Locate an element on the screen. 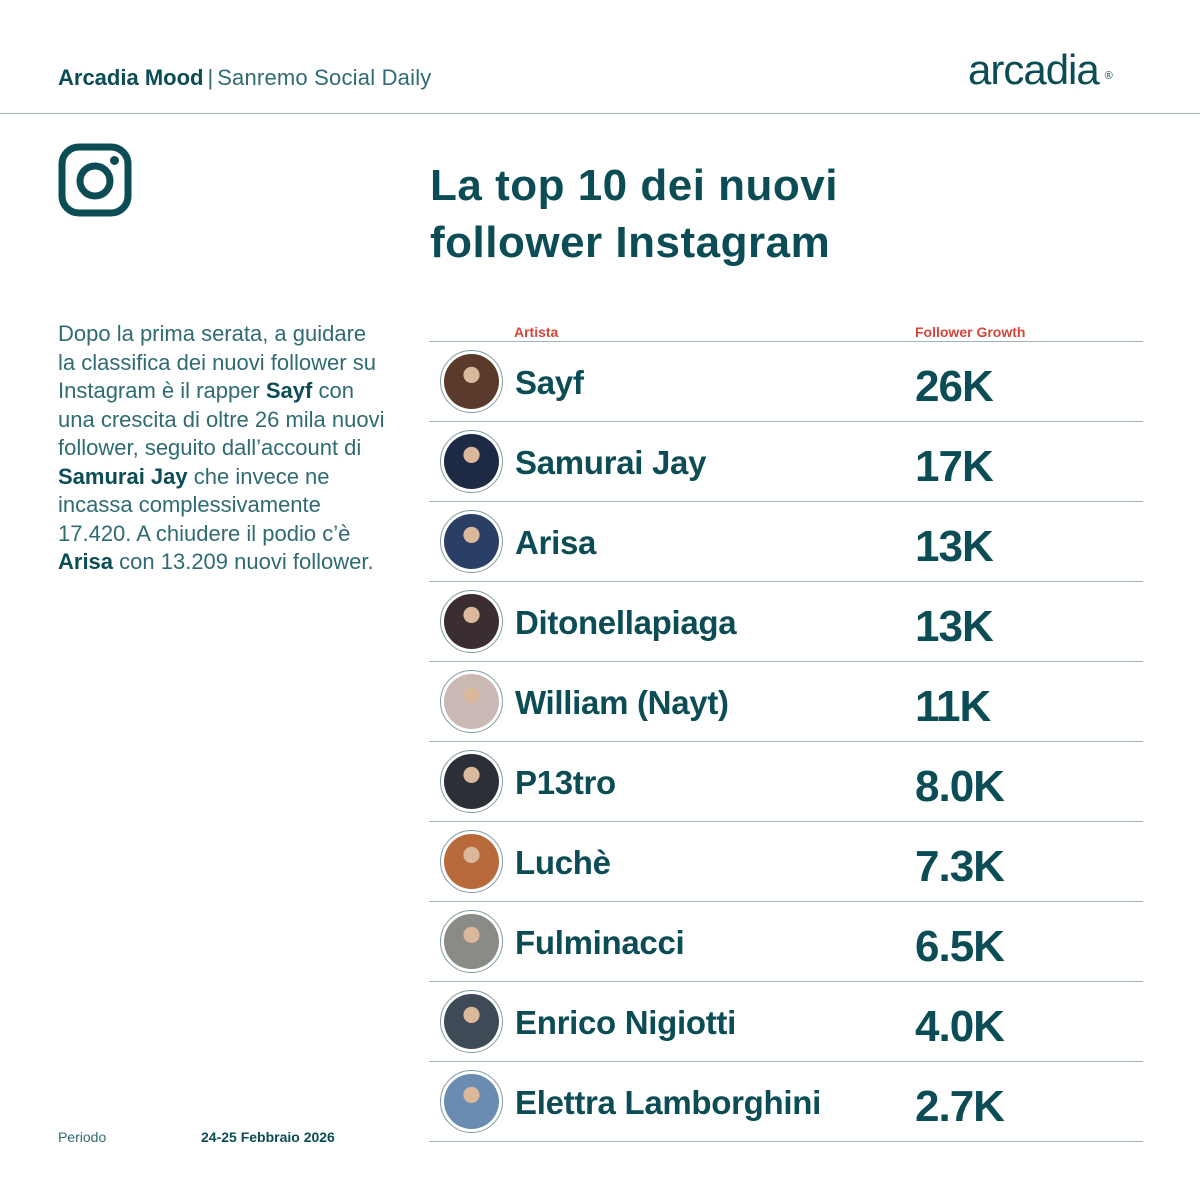 The width and height of the screenshot is (1200, 1200). arcadia-logo: arcadia ® is located at coordinates (1040, 70).